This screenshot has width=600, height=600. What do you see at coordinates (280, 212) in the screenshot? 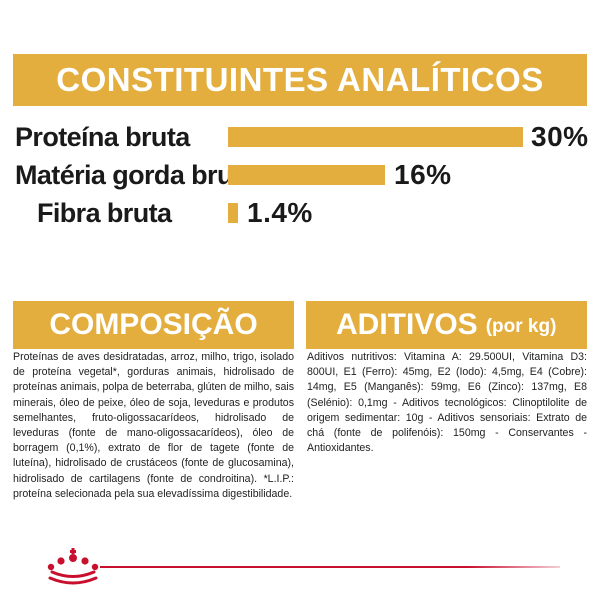
I see `analytical-value: 1.4%` at bounding box center [280, 212].